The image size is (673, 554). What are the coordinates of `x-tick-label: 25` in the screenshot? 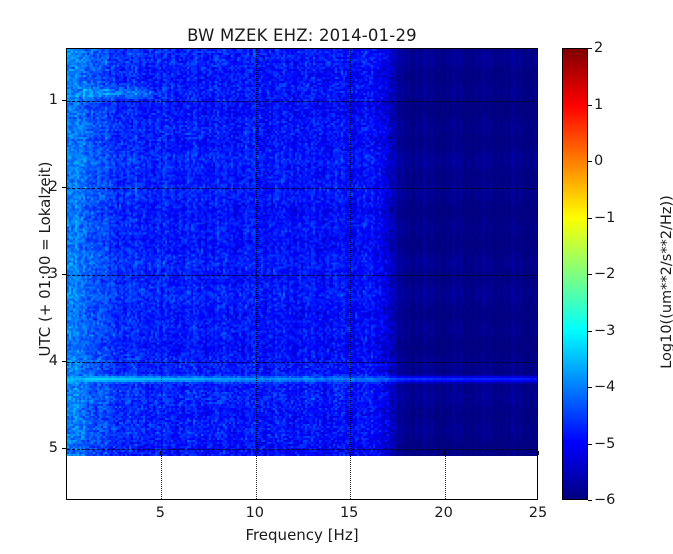 It's located at (538, 513).